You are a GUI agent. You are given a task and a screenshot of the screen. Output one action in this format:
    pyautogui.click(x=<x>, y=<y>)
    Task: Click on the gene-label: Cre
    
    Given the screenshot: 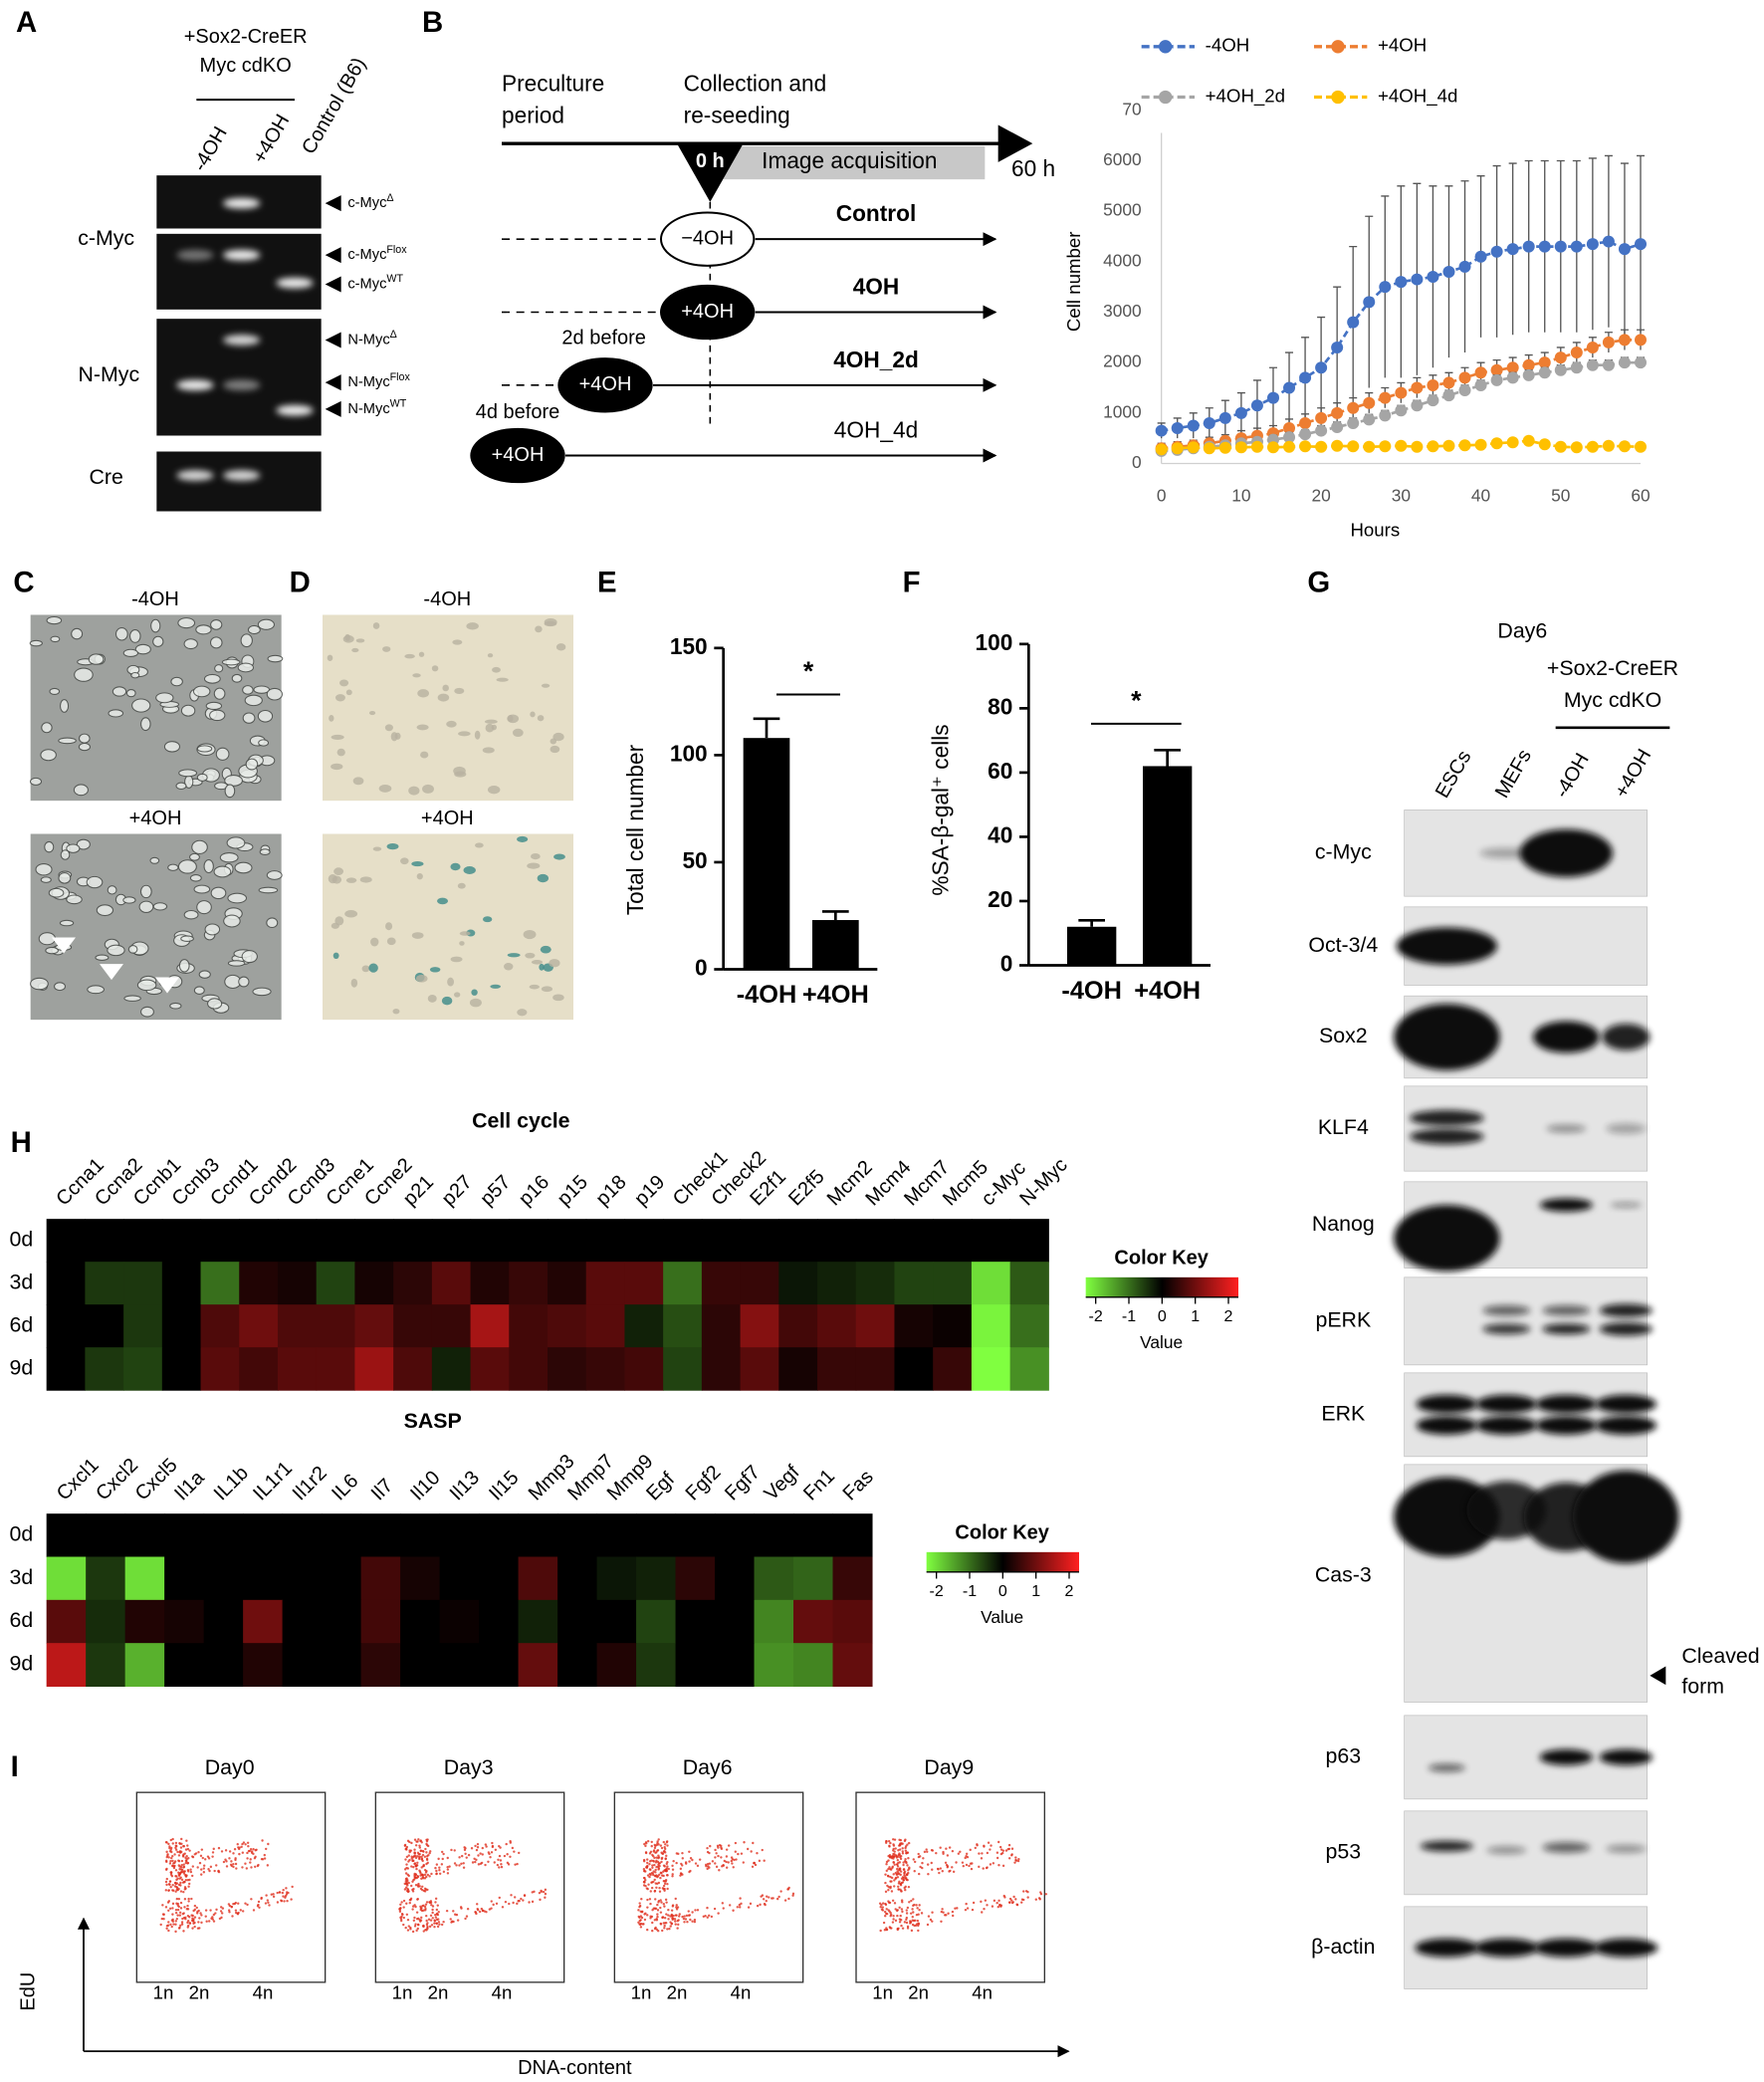 What is the action you would take?
    pyautogui.click(x=105, y=477)
    